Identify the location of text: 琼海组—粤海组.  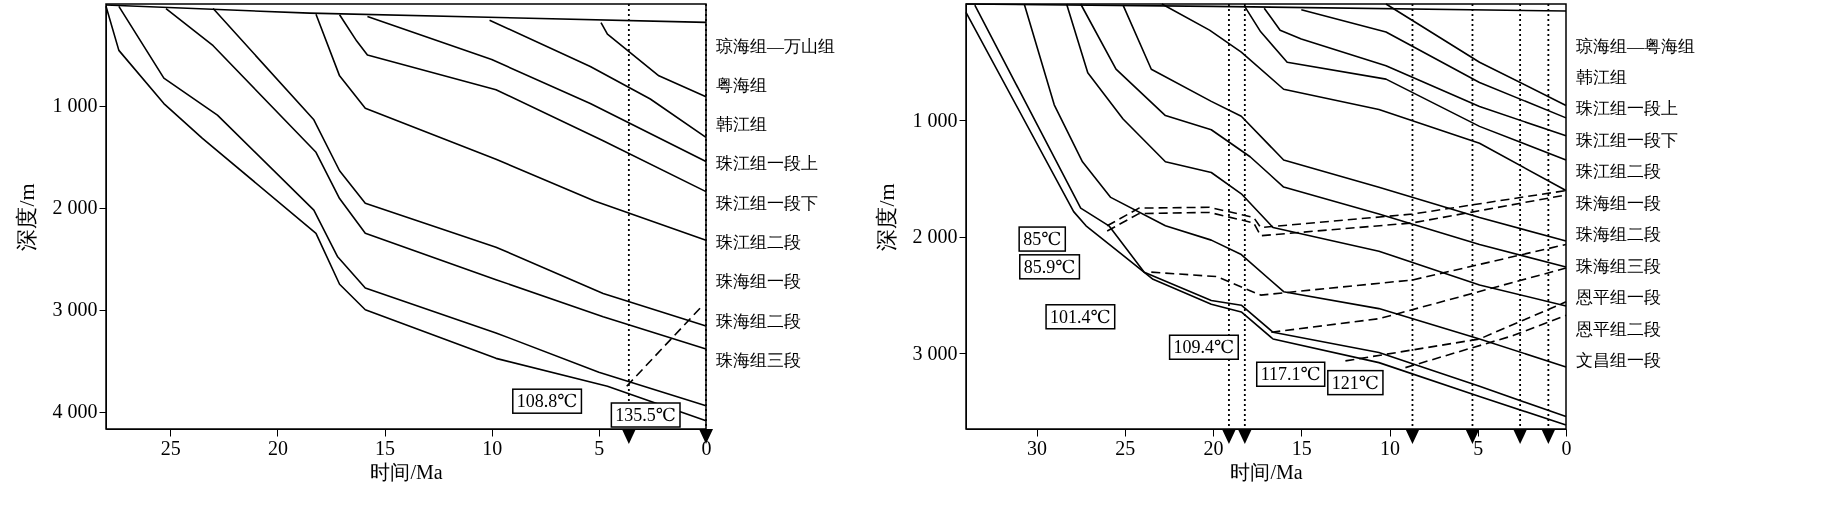
(1635, 46).